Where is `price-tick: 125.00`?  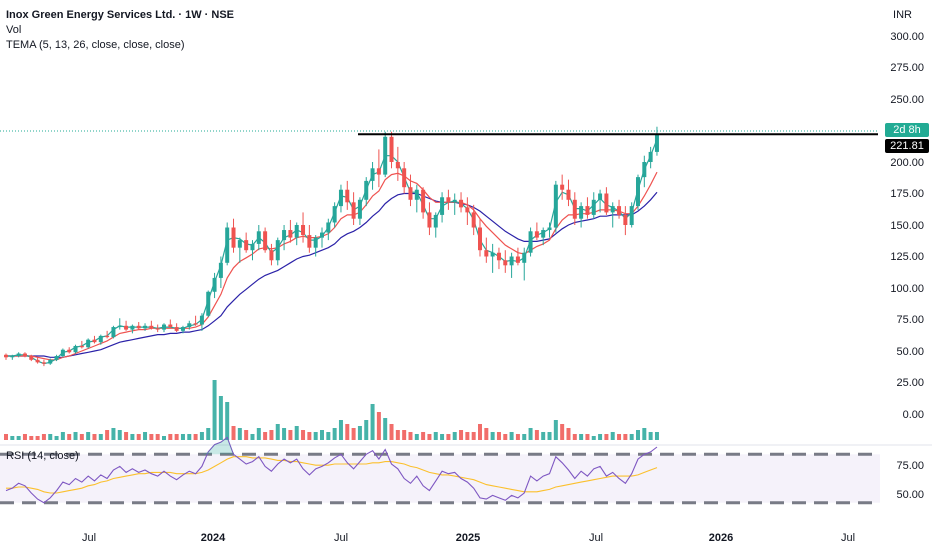 price-tick: 125.00 is located at coordinates (907, 257).